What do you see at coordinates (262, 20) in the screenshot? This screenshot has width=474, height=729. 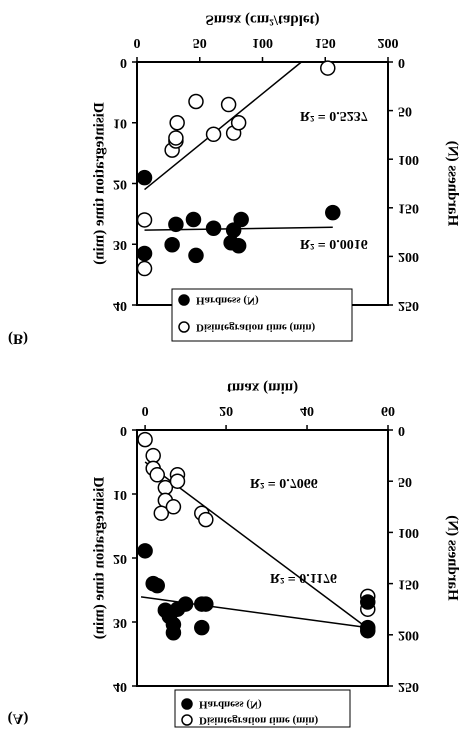 I see `x-axis-title: Smax (cm²/tablet)` at bounding box center [262, 20].